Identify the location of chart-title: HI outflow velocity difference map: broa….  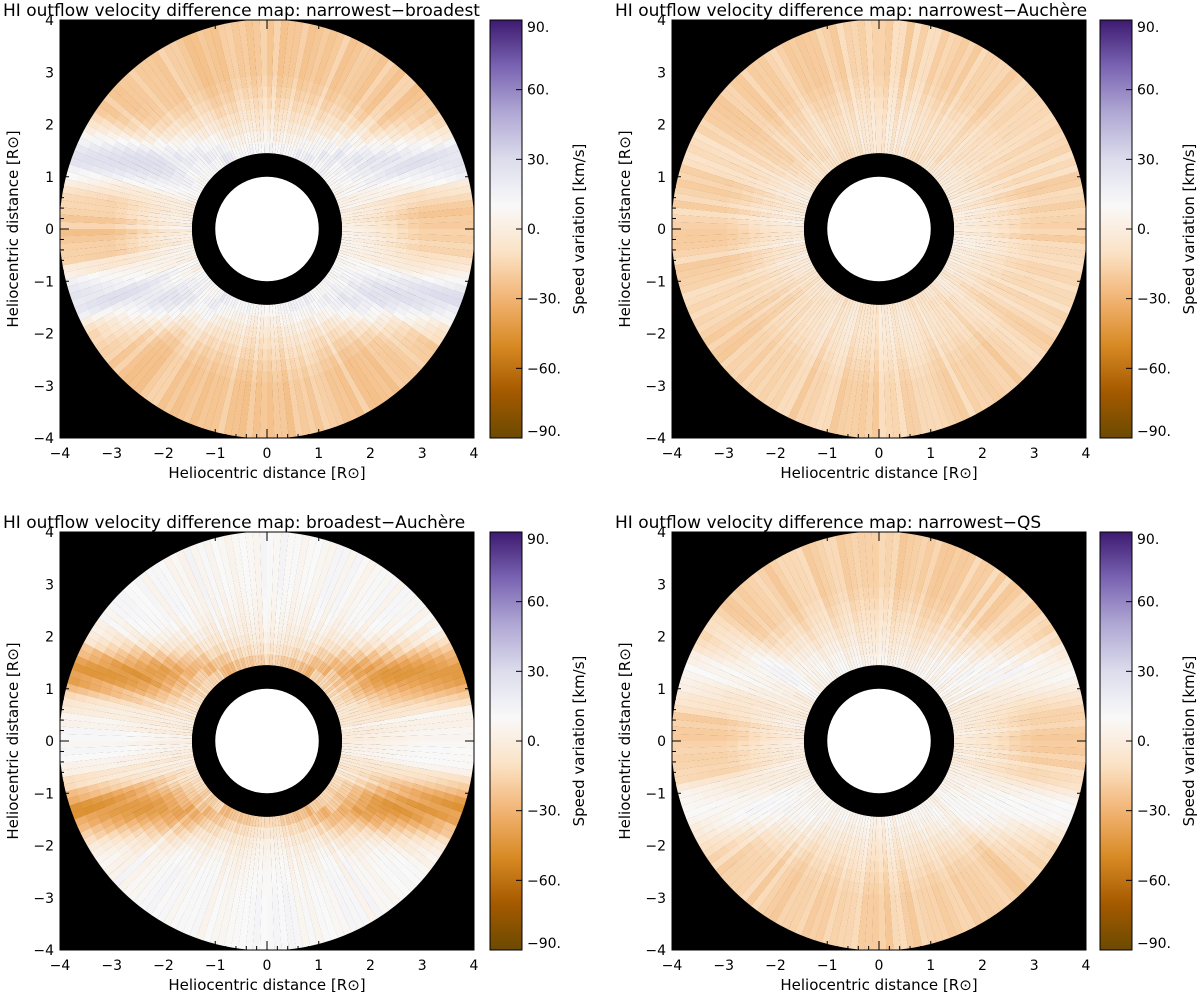
(234, 523).